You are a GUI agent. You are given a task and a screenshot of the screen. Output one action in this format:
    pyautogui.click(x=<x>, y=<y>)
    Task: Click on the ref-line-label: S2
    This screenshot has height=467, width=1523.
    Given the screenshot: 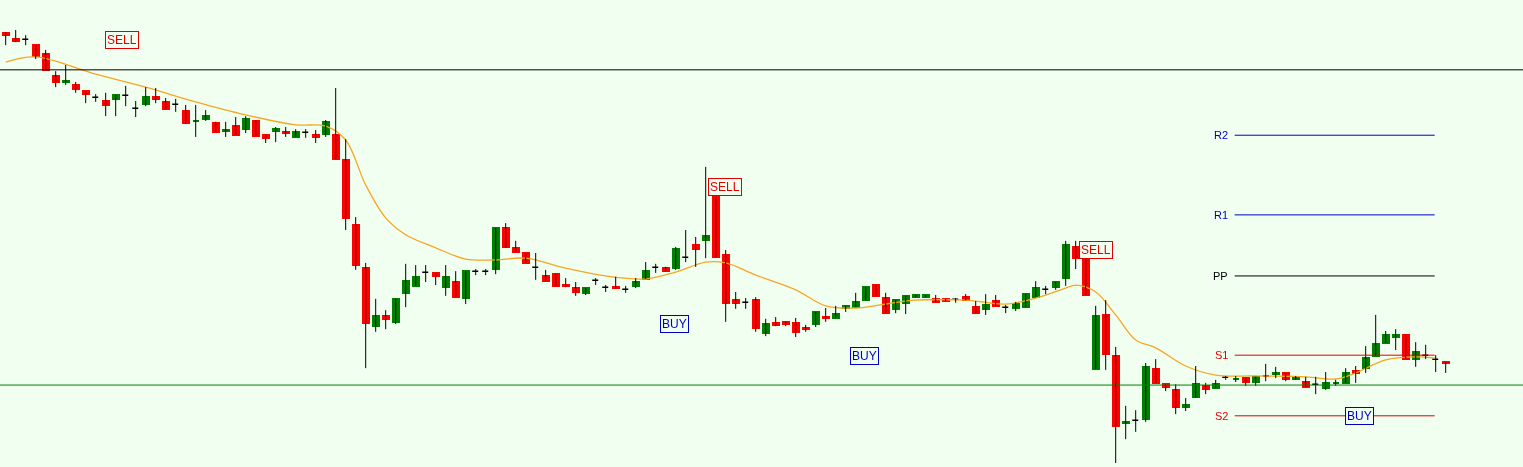 What is the action you would take?
    pyautogui.click(x=1222, y=416)
    